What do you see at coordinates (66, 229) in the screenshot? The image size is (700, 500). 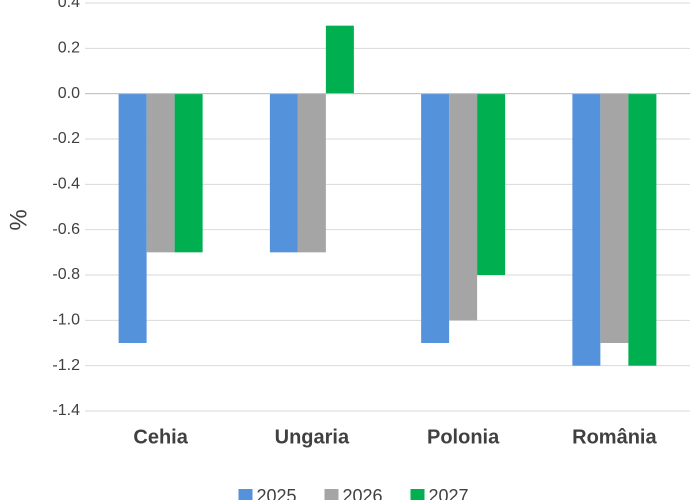 I see `y-tick-label: -0.6` at bounding box center [66, 229].